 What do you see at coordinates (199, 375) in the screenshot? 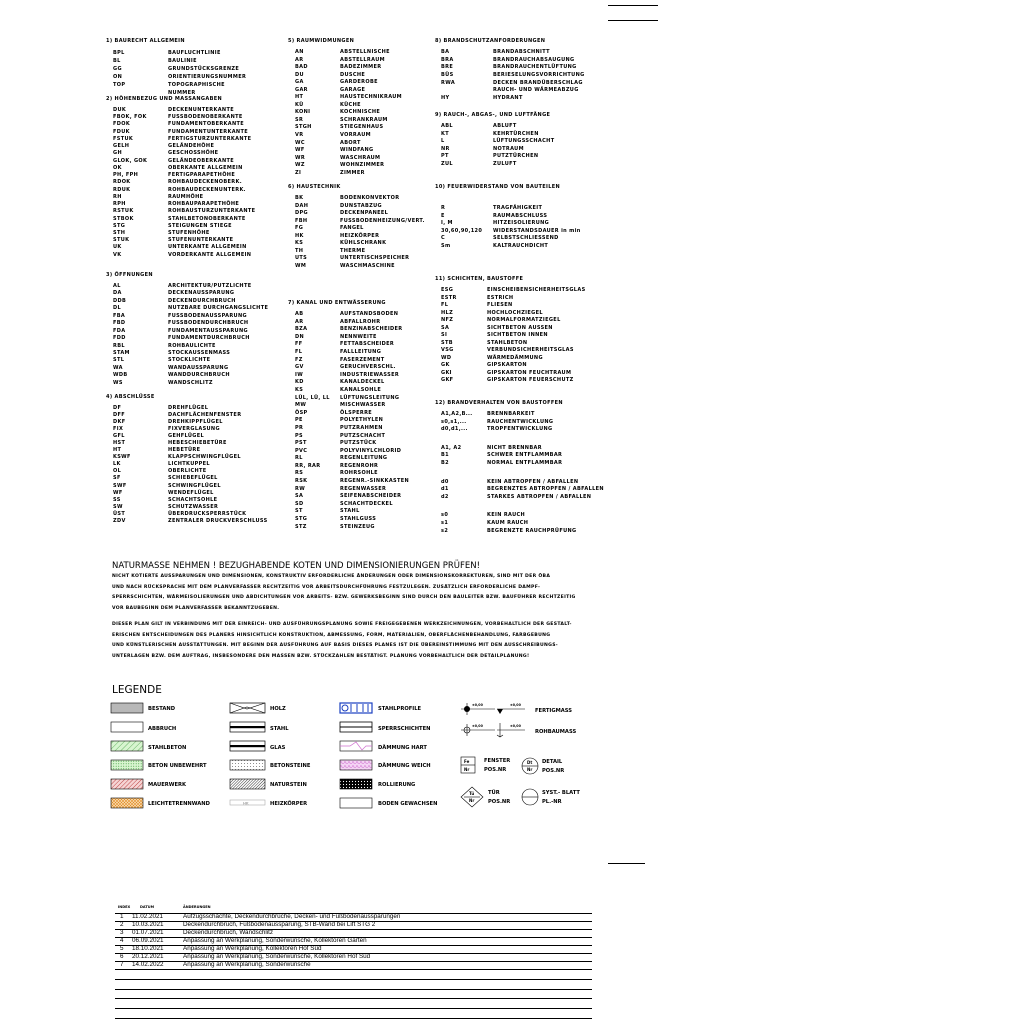
I see `definition: WANDDURCHBRUCH` at bounding box center [199, 375].